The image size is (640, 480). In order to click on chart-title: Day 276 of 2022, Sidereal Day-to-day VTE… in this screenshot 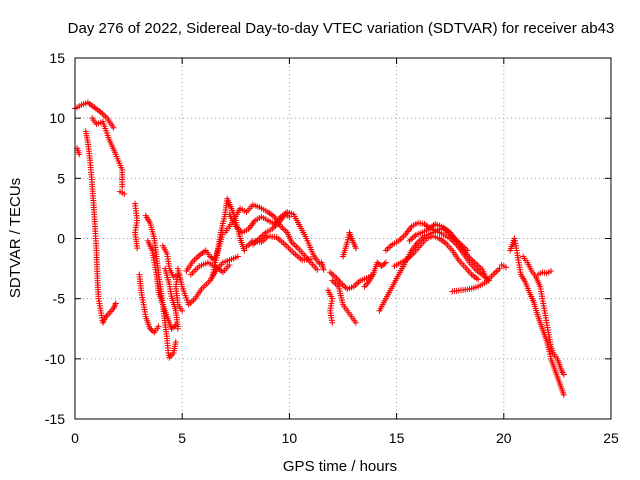, I will do `click(341, 28)`.